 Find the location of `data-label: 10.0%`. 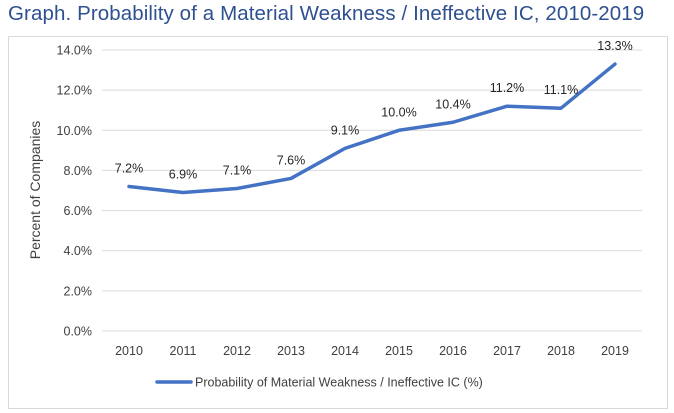

data-label: 10.0% is located at coordinates (398, 112).